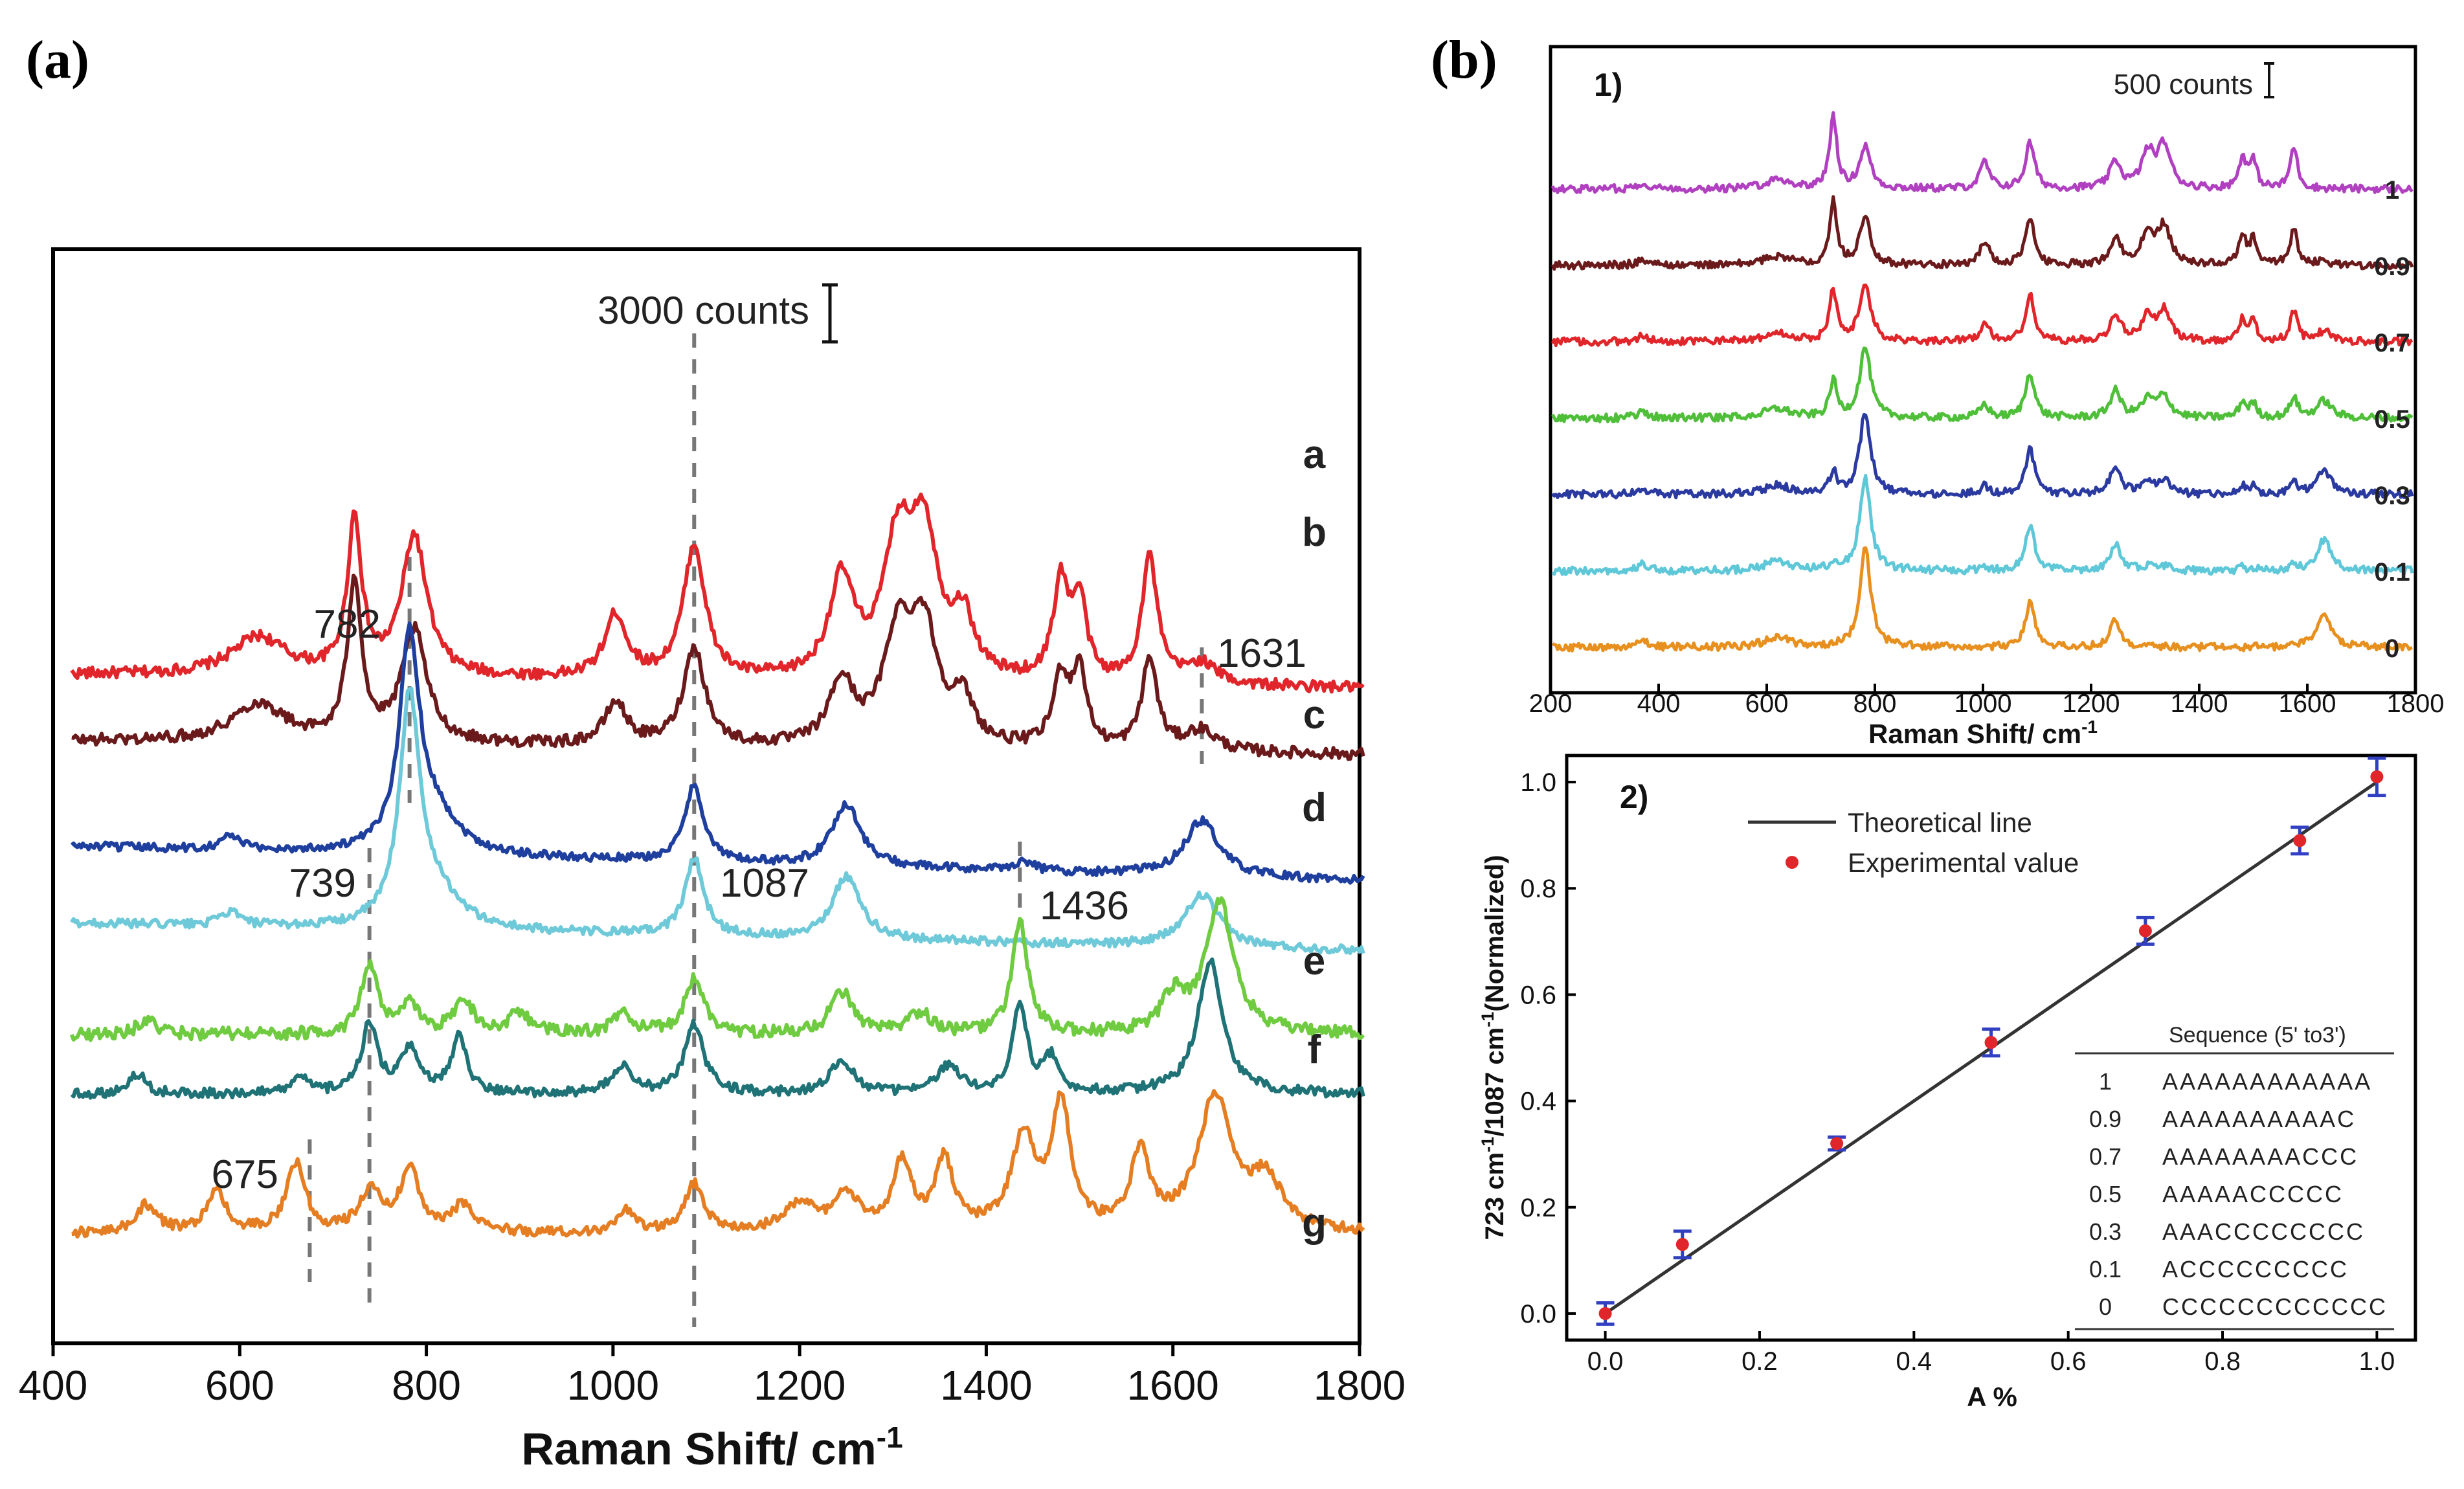 This screenshot has height=1489, width=2464. What do you see at coordinates (2392, 496) in the screenshot?
I see `b1-series-label-0.3: 0.3` at bounding box center [2392, 496].